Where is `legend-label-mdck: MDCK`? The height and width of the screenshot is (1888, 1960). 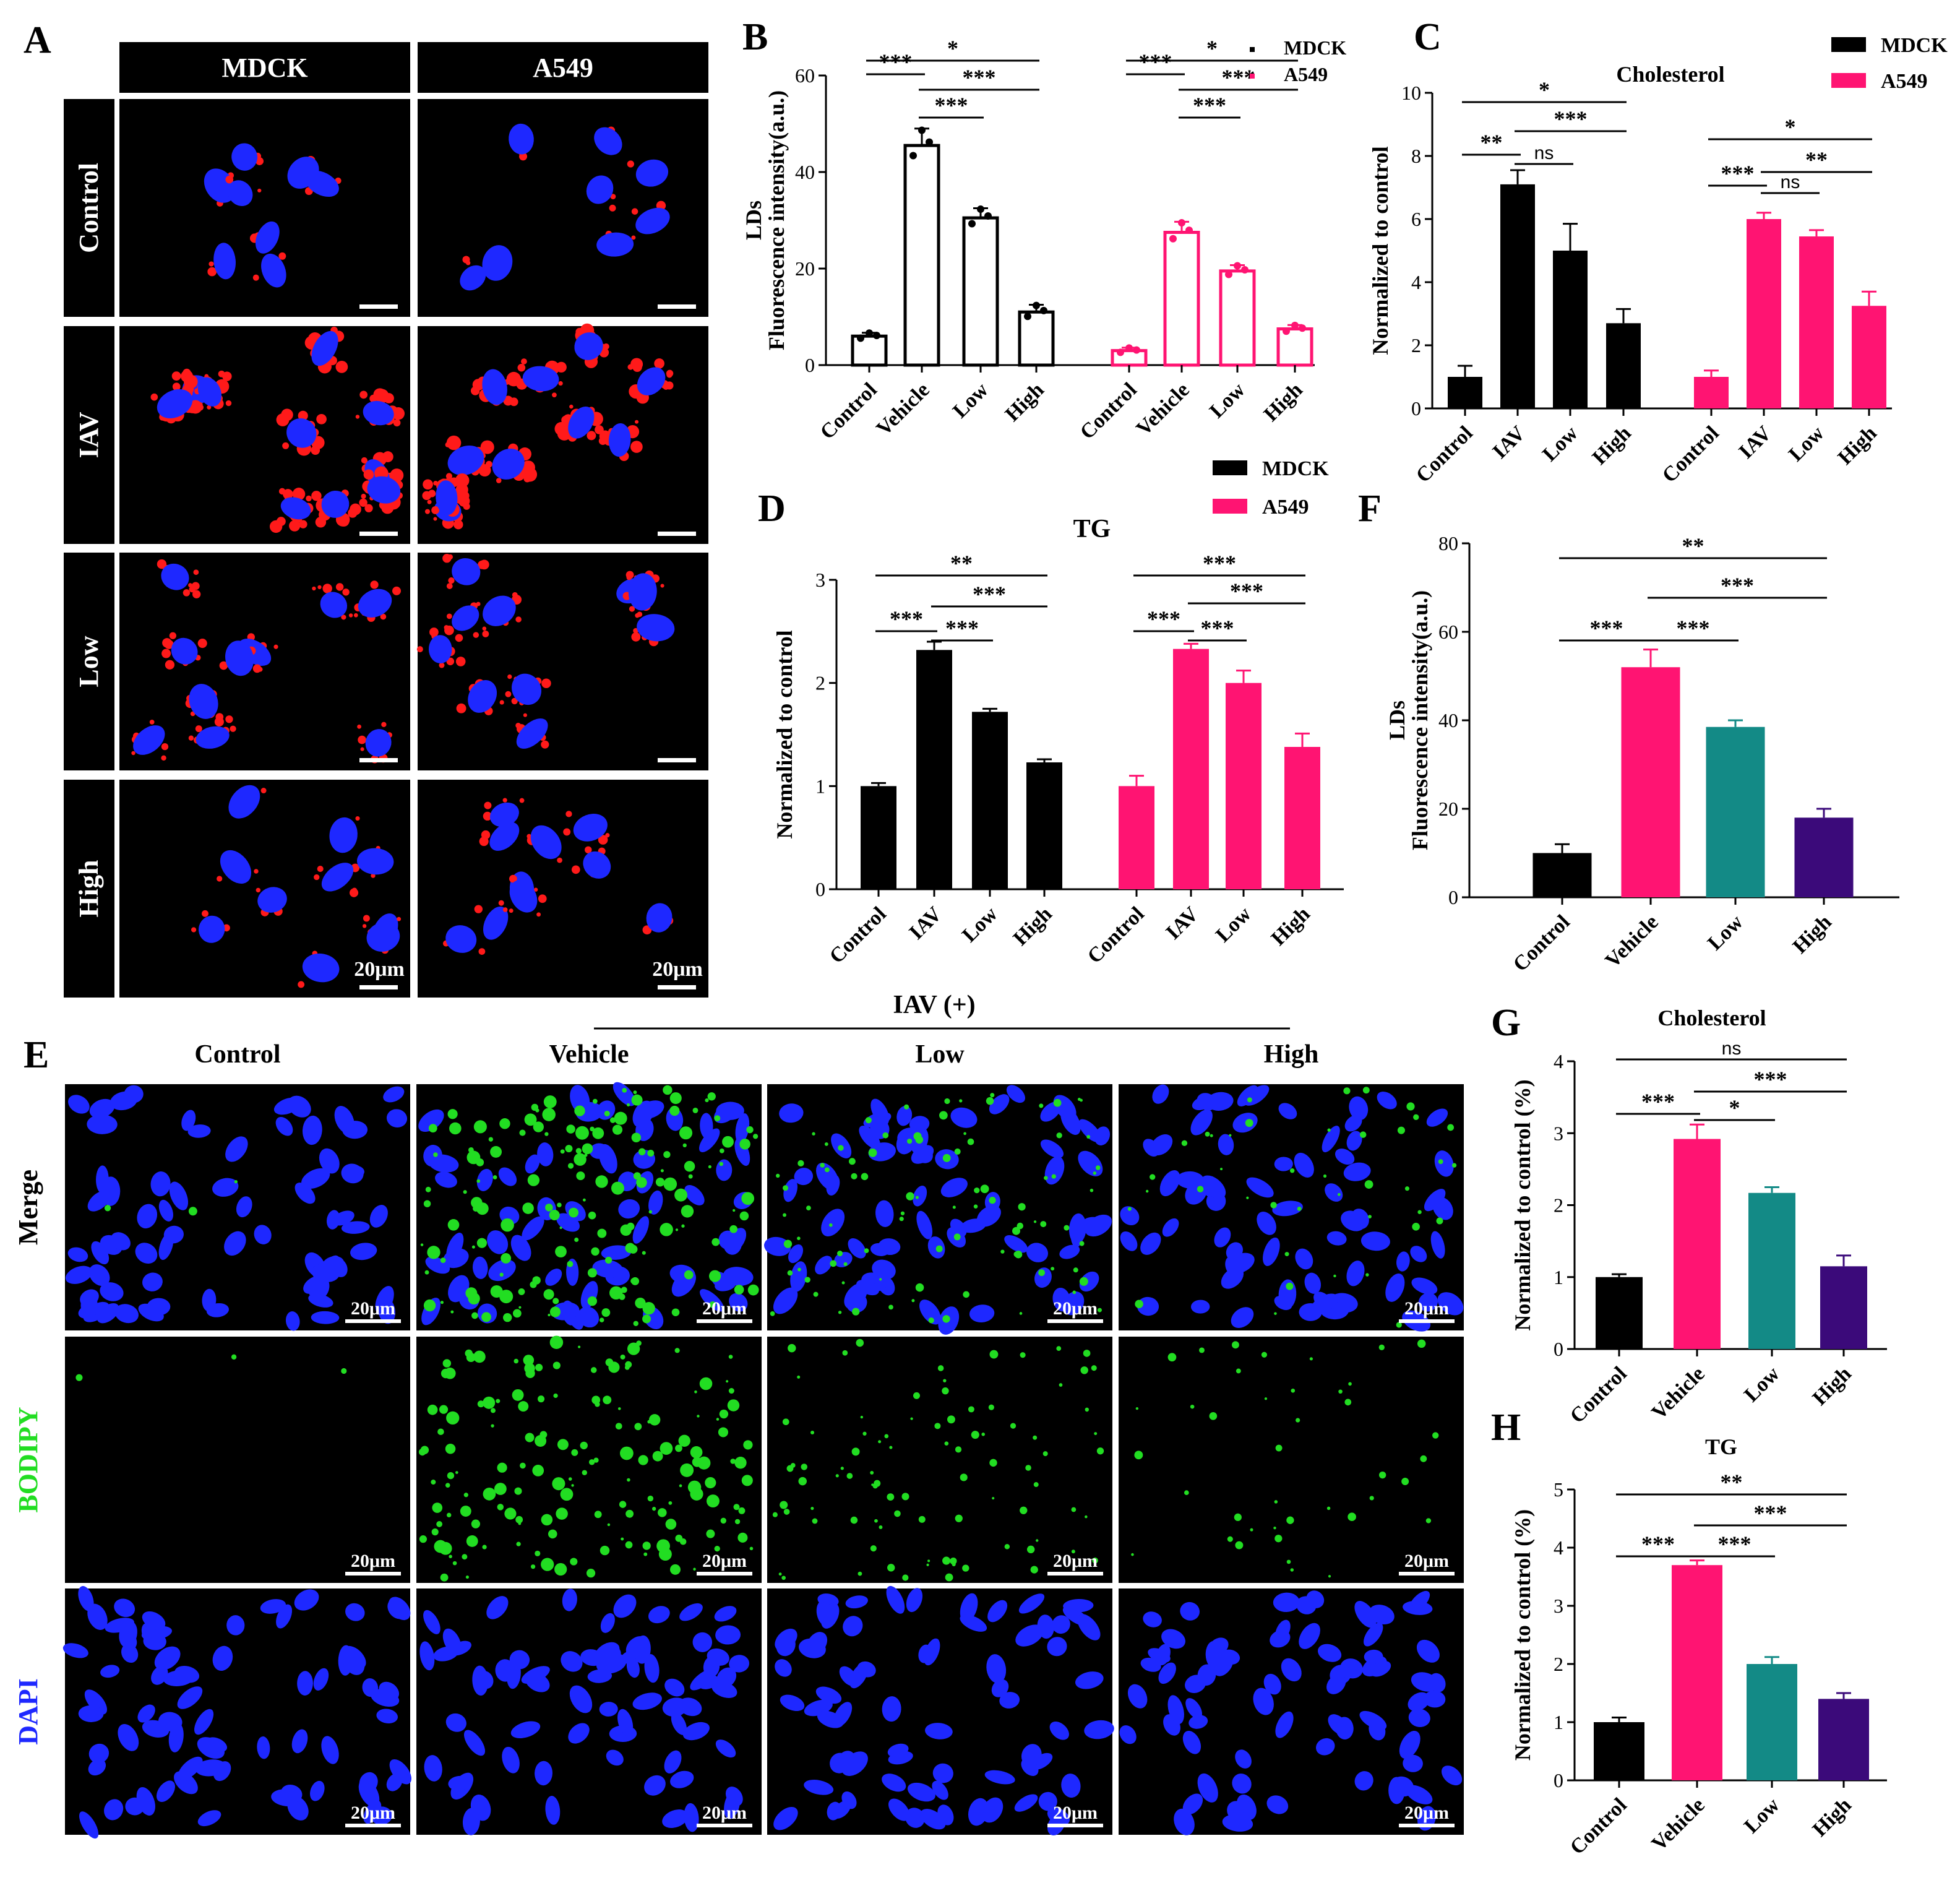 legend-label-mdck: MDCK is located at coordinates (1915, 45).